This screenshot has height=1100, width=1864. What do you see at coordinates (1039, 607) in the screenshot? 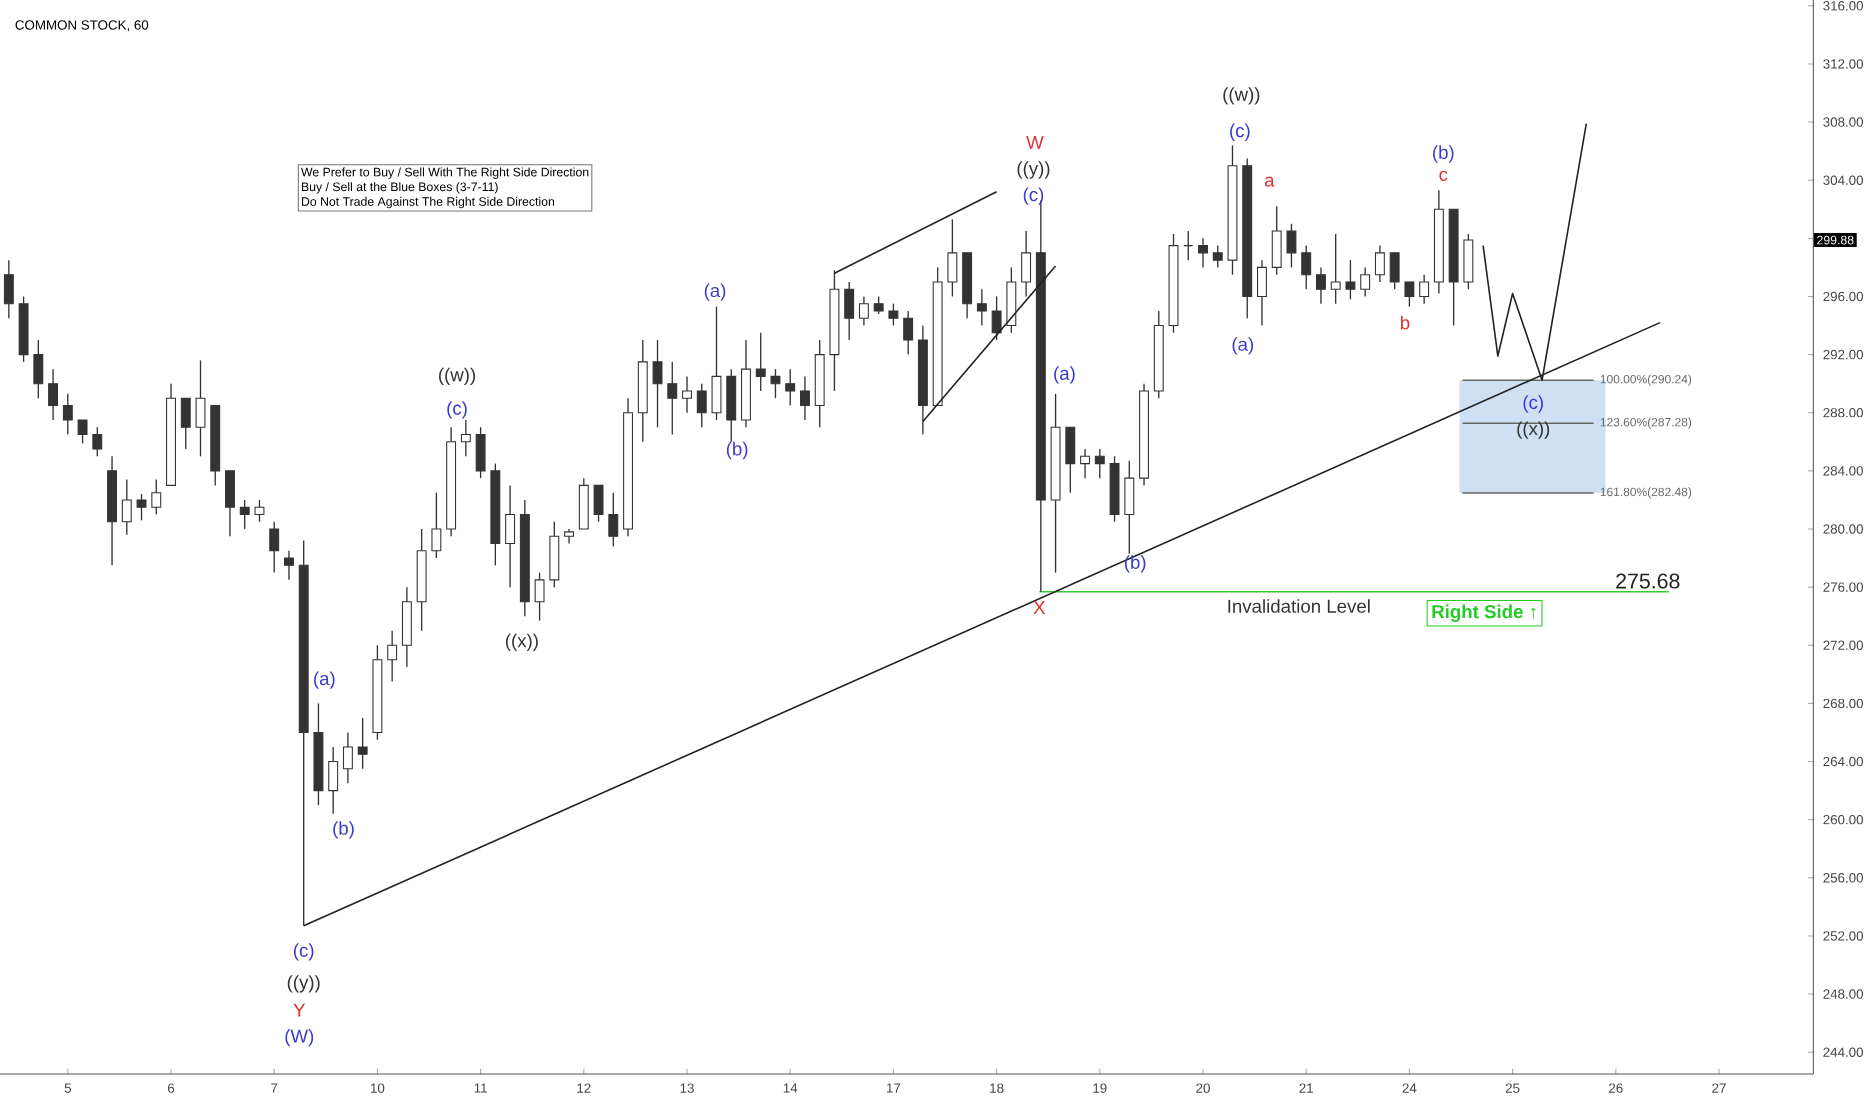
I see `annotation: X` at bounding box center [1039, 607].